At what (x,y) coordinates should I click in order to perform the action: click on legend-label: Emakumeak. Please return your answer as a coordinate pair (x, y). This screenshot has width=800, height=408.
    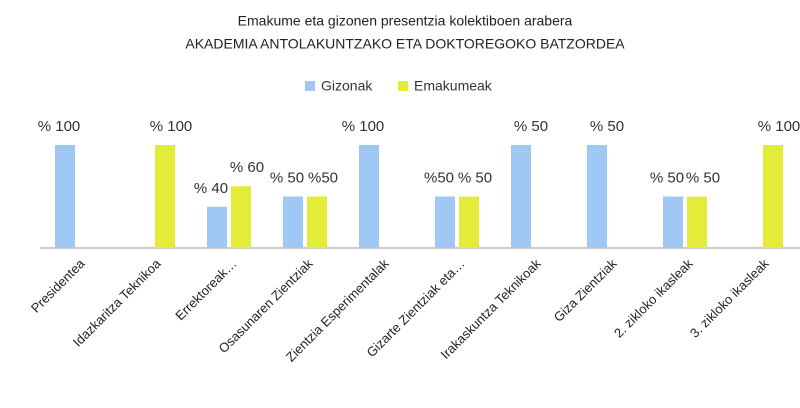
    Looking at the image, I should click on (453, 86).